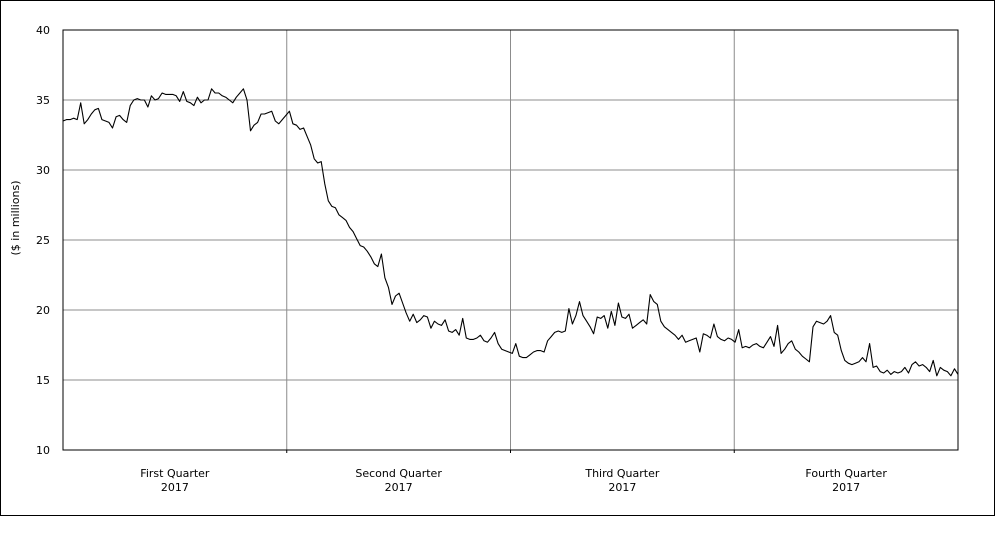 The width and height of the screenshot is (995, 540). Describe the element at coordinates (43, 30) in the screenshot. I see `y-tick-label: 40` at that location.